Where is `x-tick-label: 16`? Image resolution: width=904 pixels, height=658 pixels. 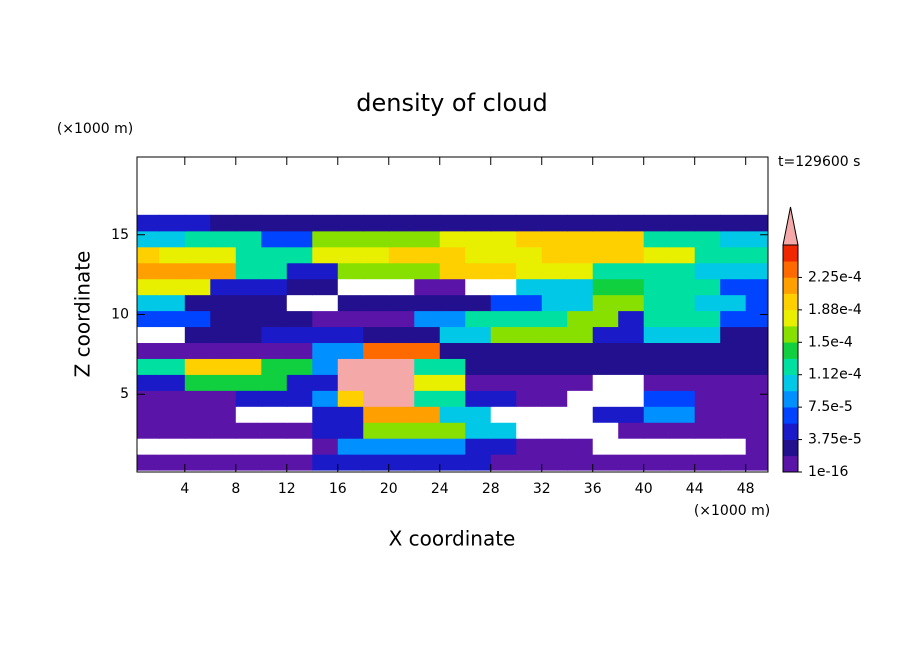 x-tick-label: 16 is located at coordinates (338, 489).